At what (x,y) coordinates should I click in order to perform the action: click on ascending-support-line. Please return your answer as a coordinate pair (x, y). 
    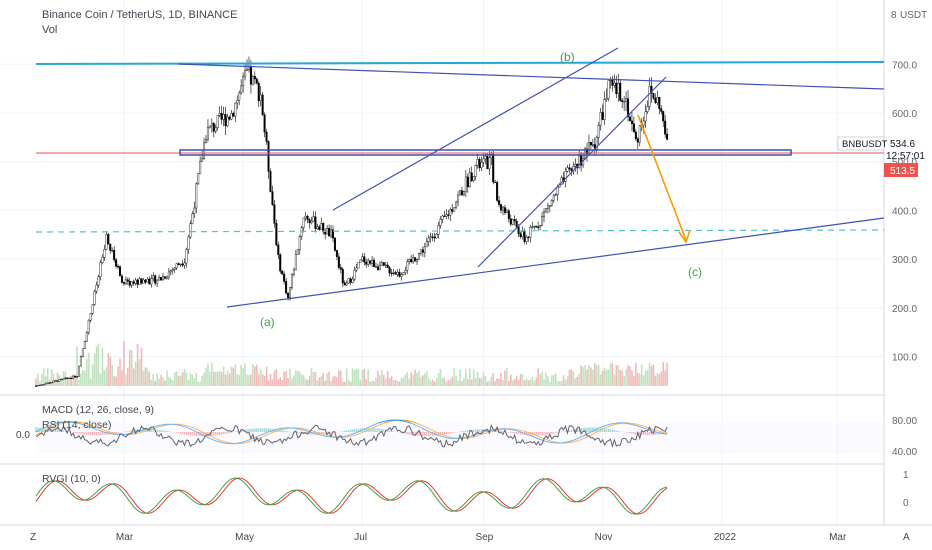
    Looking at the image, I should click on (555, 262).